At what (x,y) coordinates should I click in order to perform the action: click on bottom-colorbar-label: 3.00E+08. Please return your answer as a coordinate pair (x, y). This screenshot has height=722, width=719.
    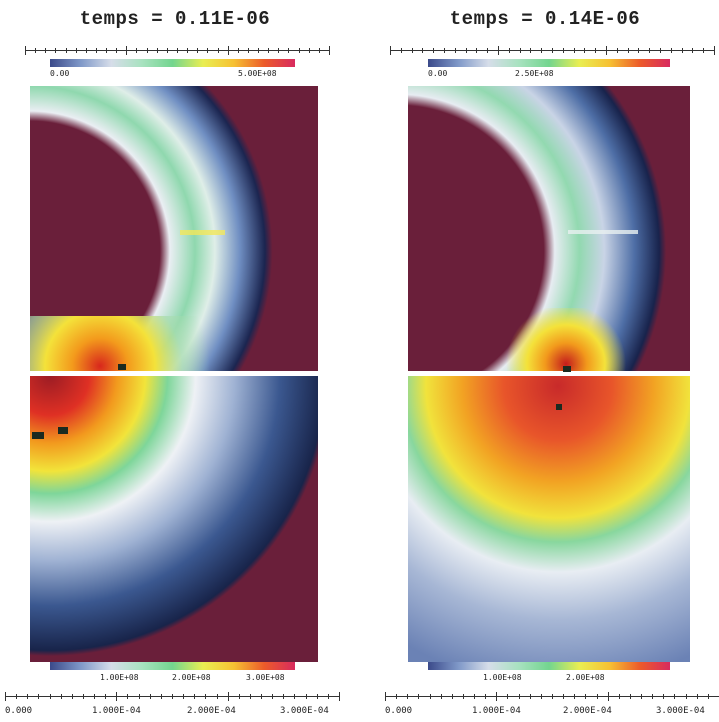
    Looking at the image, I should click on (265, 677).